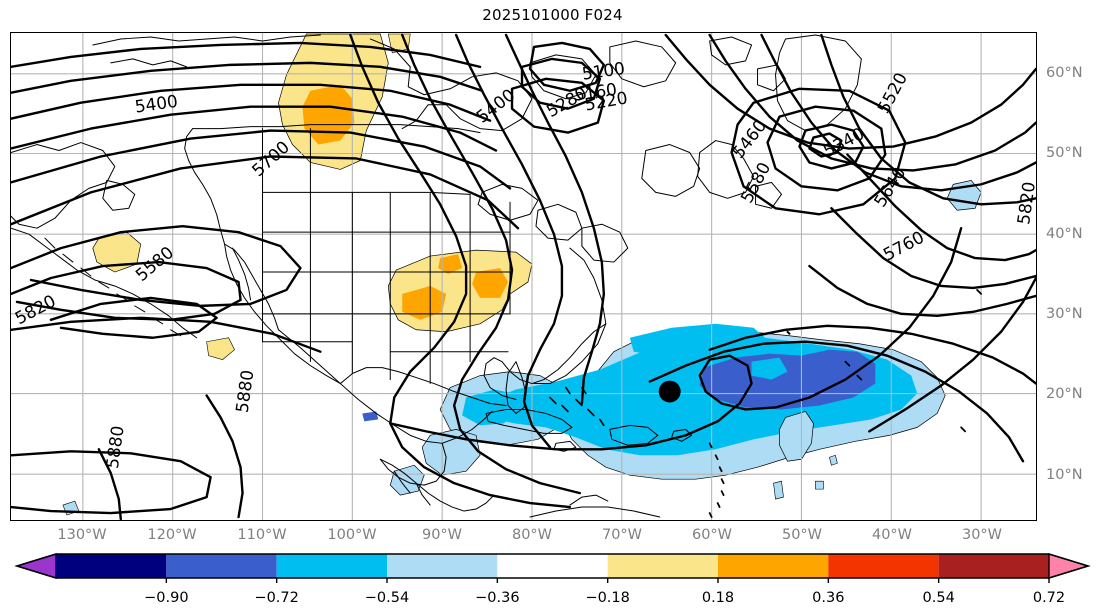  What do you see at coordinates (622, 535) in the screenshot?
I see `lon-tick-label: 70°W` at bounding box center [622, 535].